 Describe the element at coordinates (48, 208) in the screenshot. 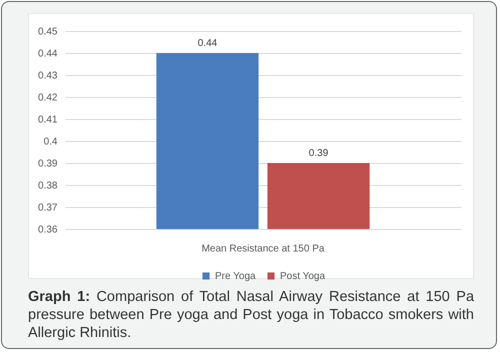

I see `y-tick-label: 0.37` at that location.